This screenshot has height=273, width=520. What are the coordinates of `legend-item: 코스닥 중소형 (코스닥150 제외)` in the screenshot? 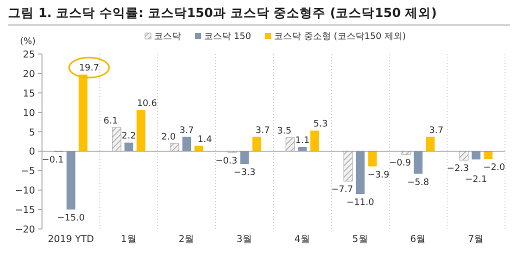 It's located at (335, 37).